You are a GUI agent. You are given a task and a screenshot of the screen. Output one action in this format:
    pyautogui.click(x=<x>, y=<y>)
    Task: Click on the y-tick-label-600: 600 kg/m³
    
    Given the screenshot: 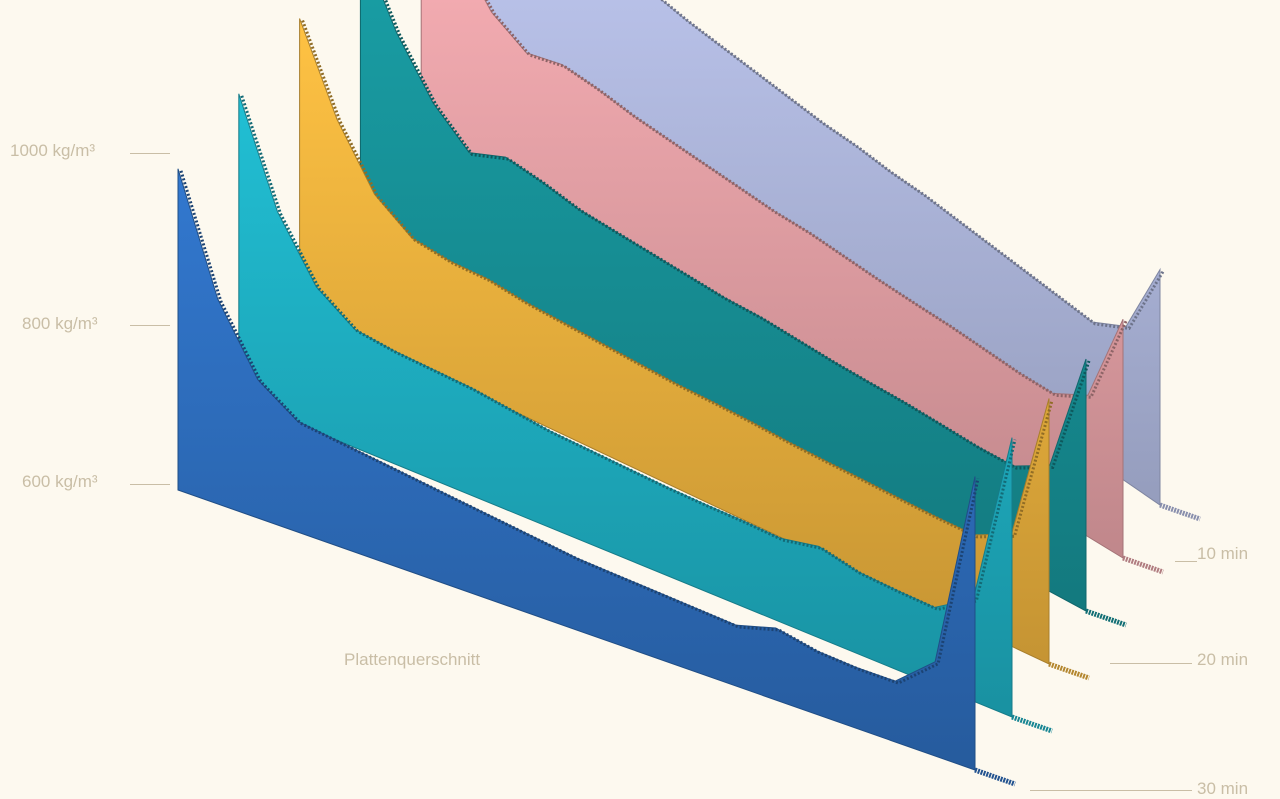 What is the action you would take?
    pyautogui.click(x=60, y=481)
    